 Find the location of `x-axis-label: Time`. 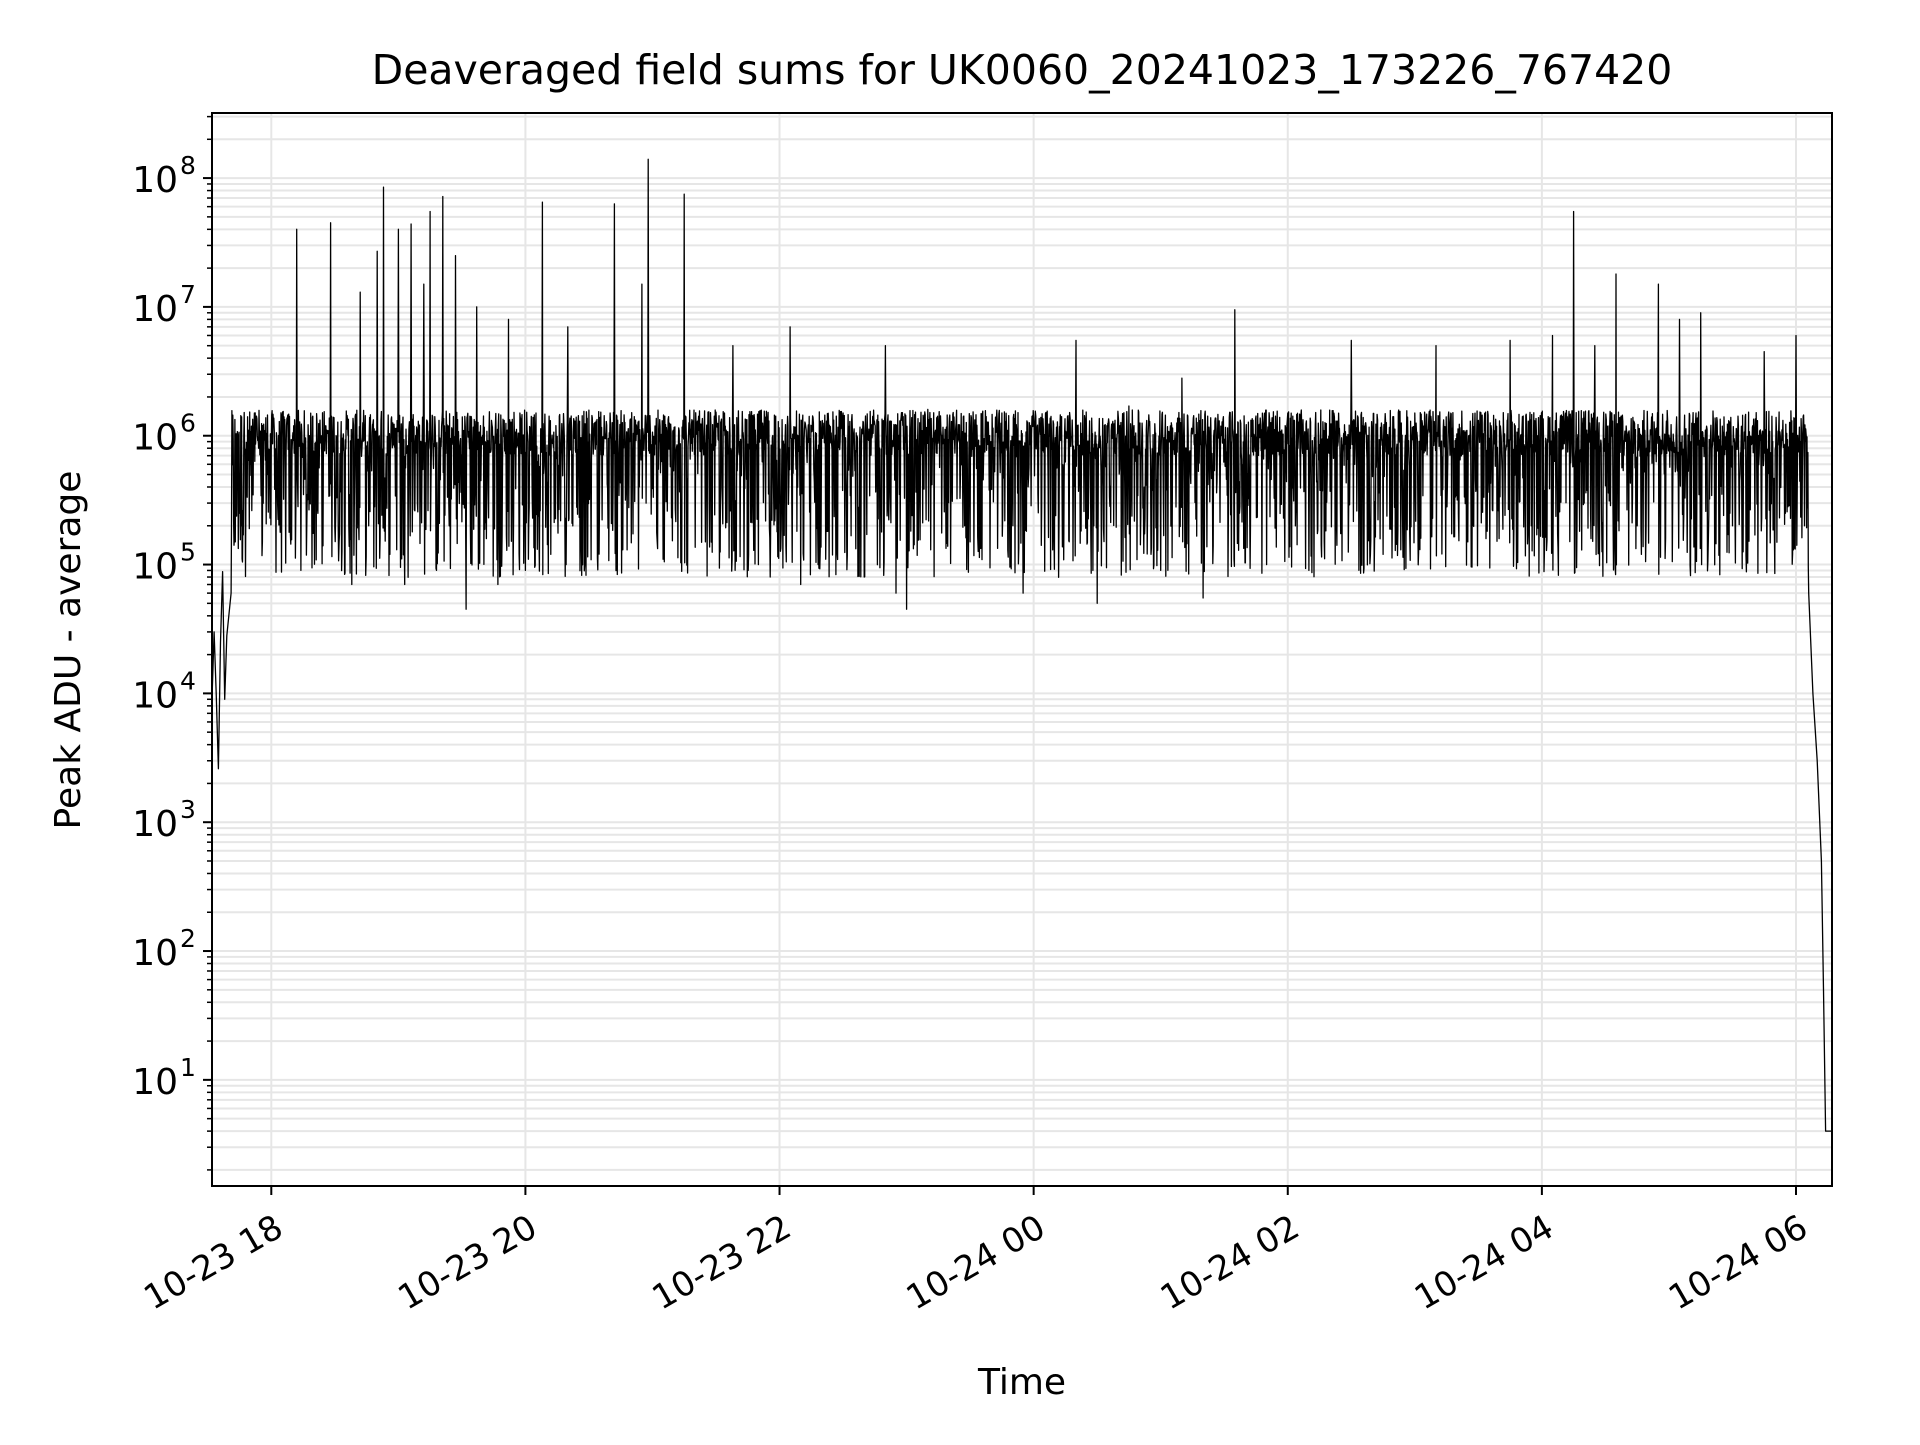

x-axis-label: Time is located at coordinates (1021, 1382).